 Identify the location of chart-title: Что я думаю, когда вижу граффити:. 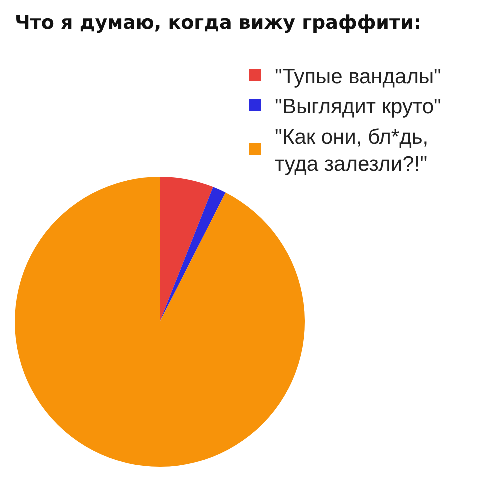
(218, 23).